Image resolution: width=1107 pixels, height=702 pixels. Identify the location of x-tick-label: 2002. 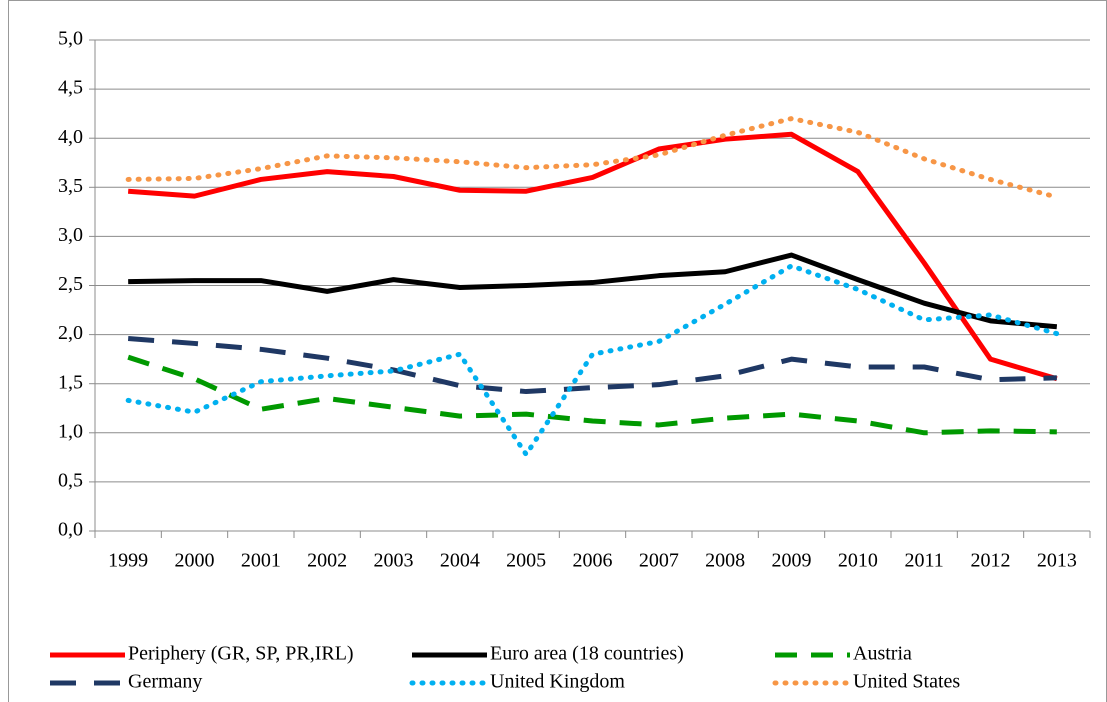
(327, 561).